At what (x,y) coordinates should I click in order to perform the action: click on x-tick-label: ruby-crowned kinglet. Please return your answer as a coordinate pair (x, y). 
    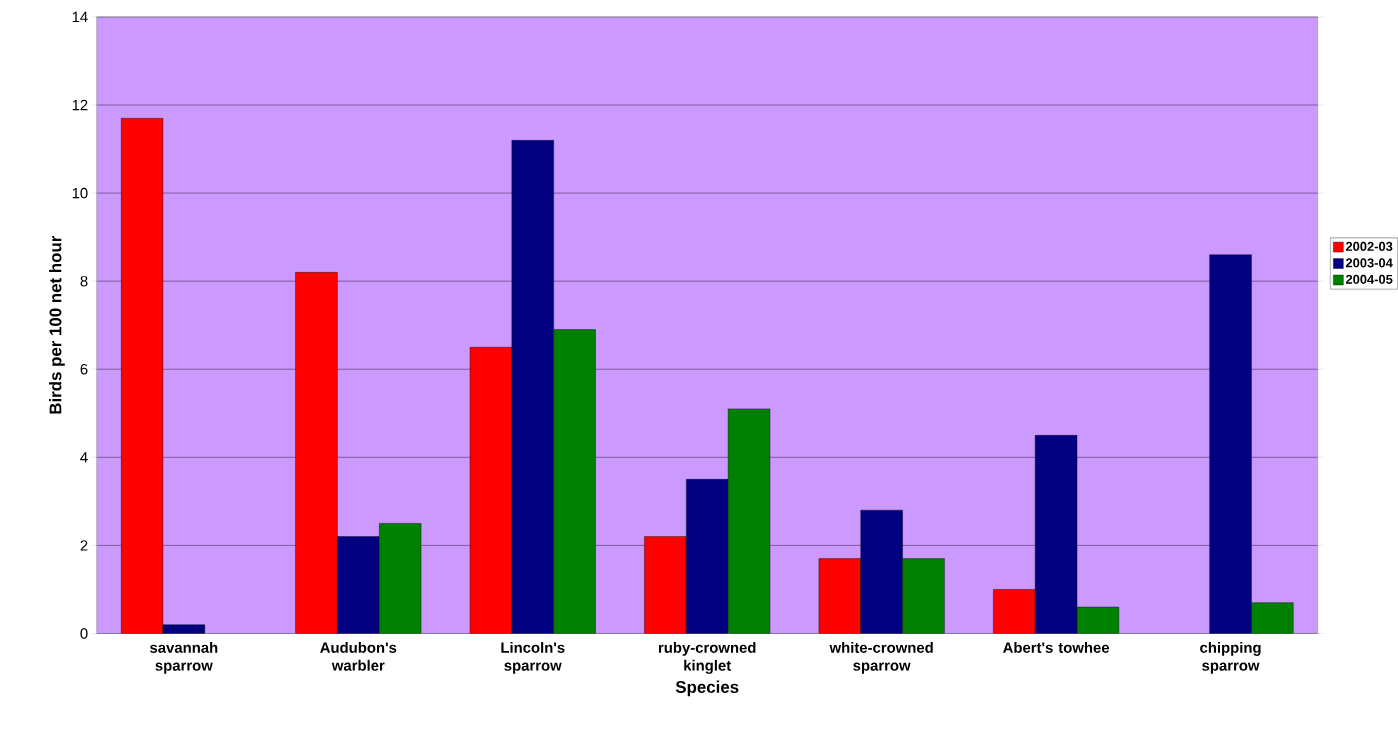
    Looking at the image, I should click on (707, 657).